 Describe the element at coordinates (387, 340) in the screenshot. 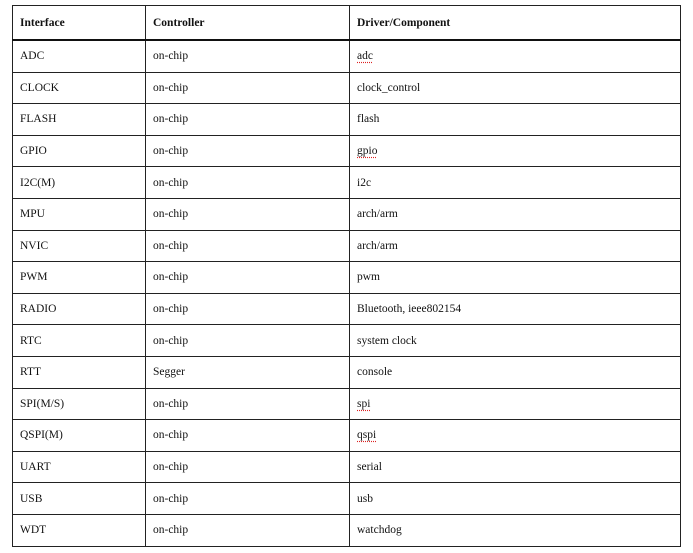

I see `cell-driver-text: system clock` at that location.